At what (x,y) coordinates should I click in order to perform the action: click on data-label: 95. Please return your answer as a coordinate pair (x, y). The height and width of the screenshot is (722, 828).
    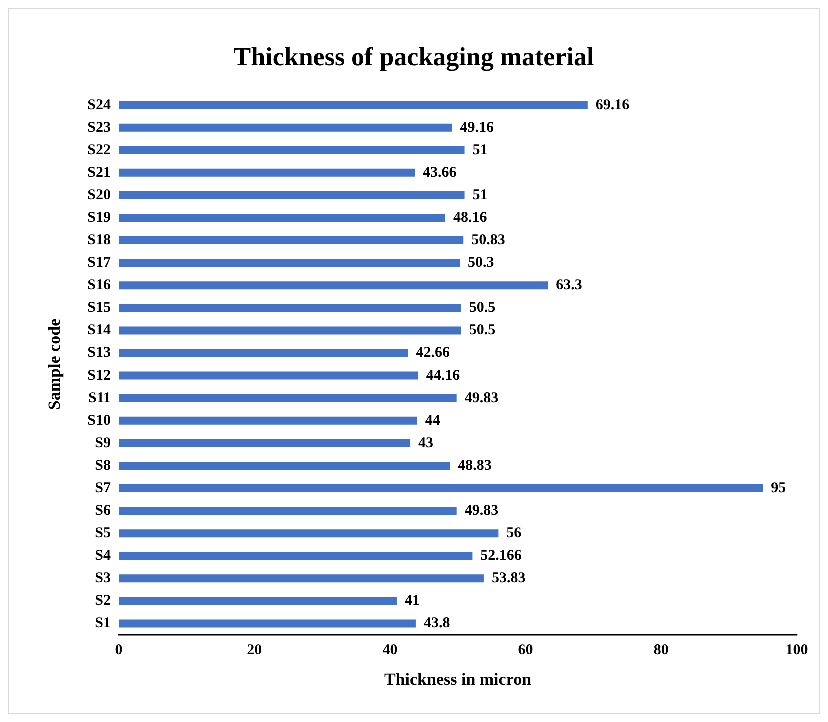
    Looking at the image, I should click on (778, 488).